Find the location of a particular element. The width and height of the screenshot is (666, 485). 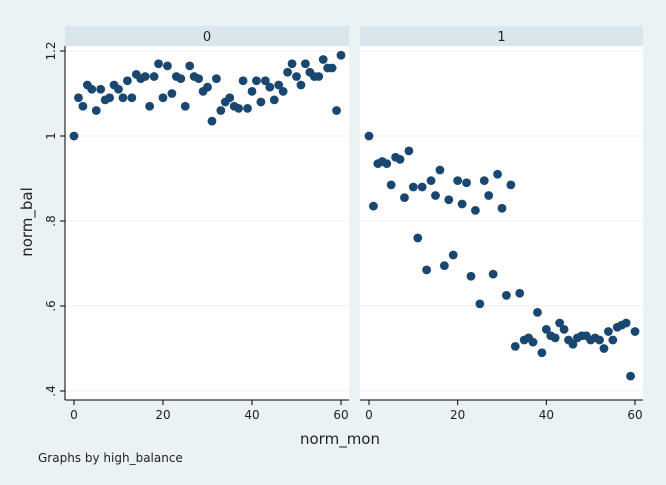

x-tick-label: 40 is located at coordinates (546, 415).